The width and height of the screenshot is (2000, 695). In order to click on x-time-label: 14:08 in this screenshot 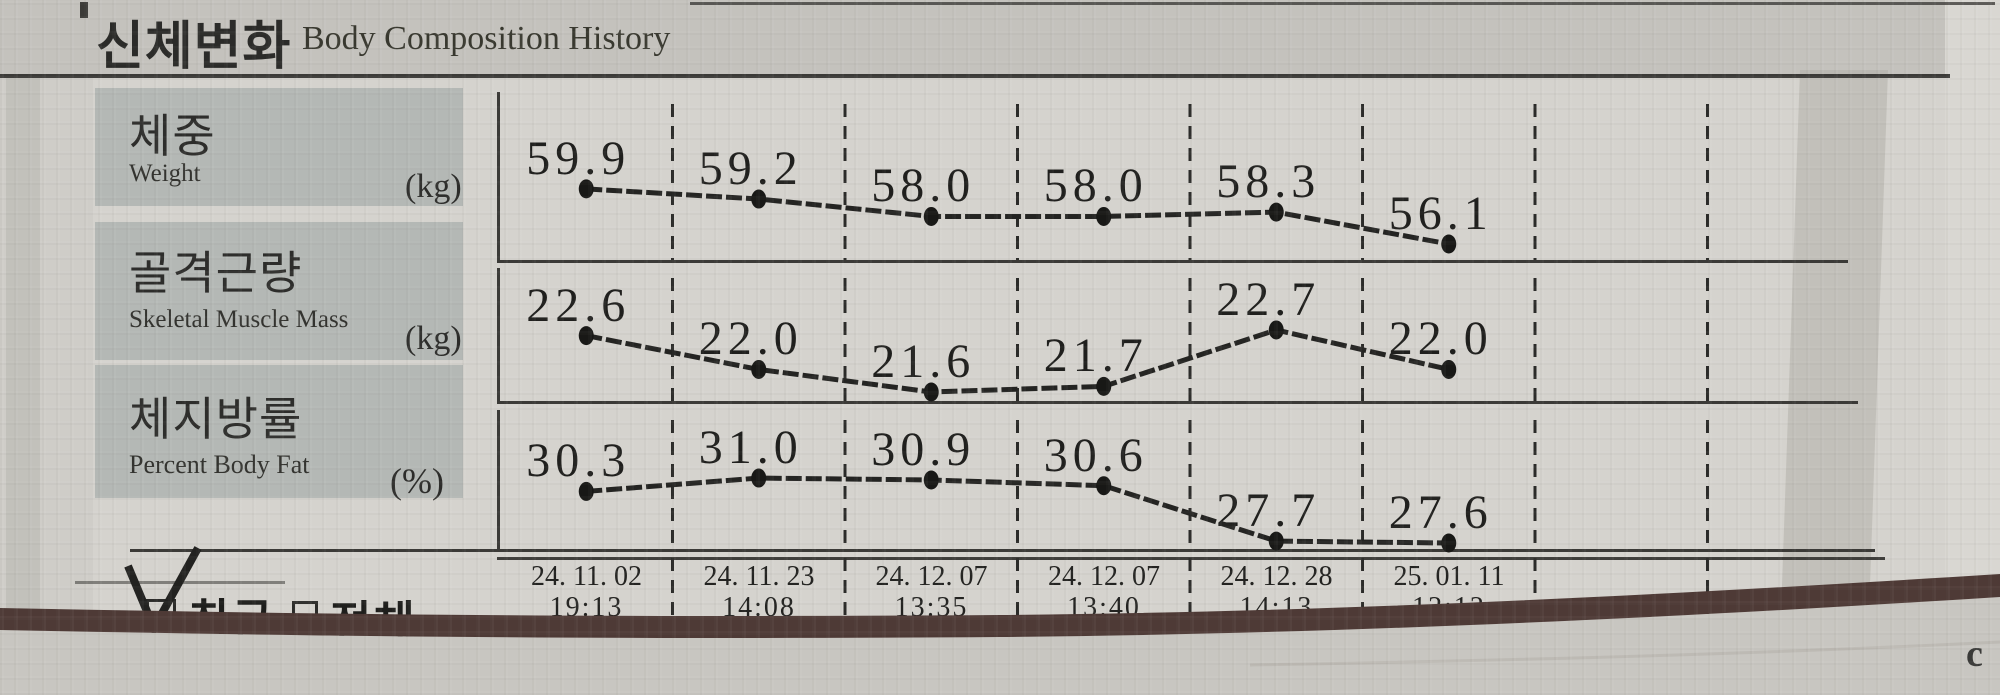, I will do `click(759, 607)`.